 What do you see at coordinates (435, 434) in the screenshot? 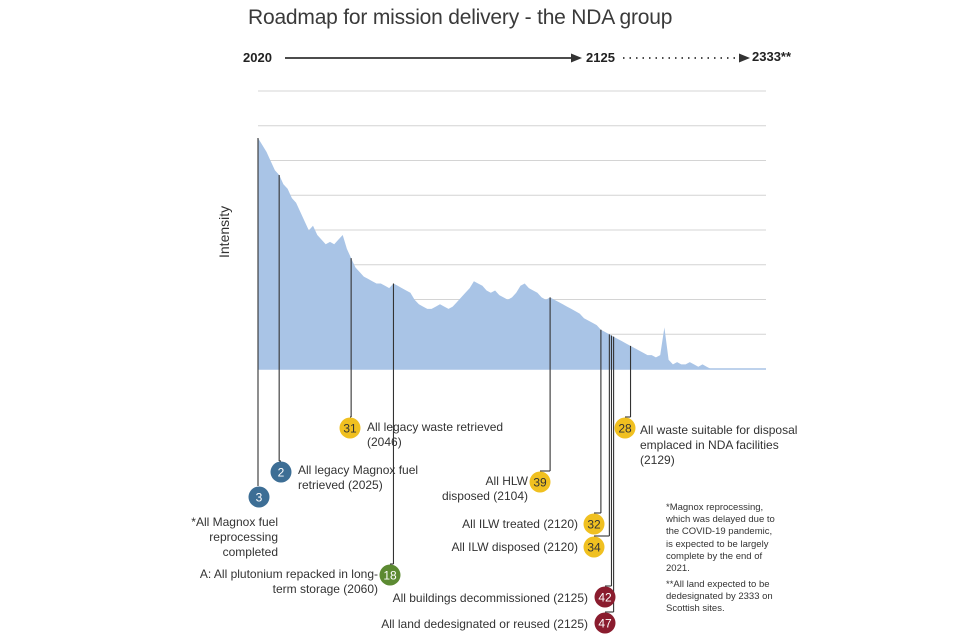
I see `milestone-31-label: All legacy waste retrieved (2046)` at bounding box center [435, 434].